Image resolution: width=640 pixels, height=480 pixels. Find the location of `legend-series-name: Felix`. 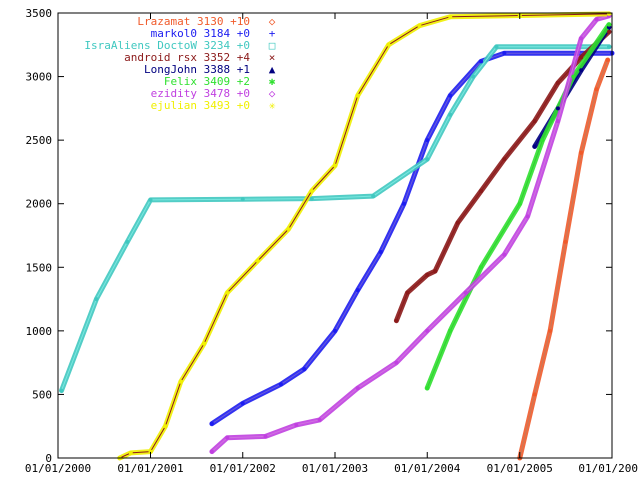

legend-series-name: Felix is located at coordinates (180, 81).